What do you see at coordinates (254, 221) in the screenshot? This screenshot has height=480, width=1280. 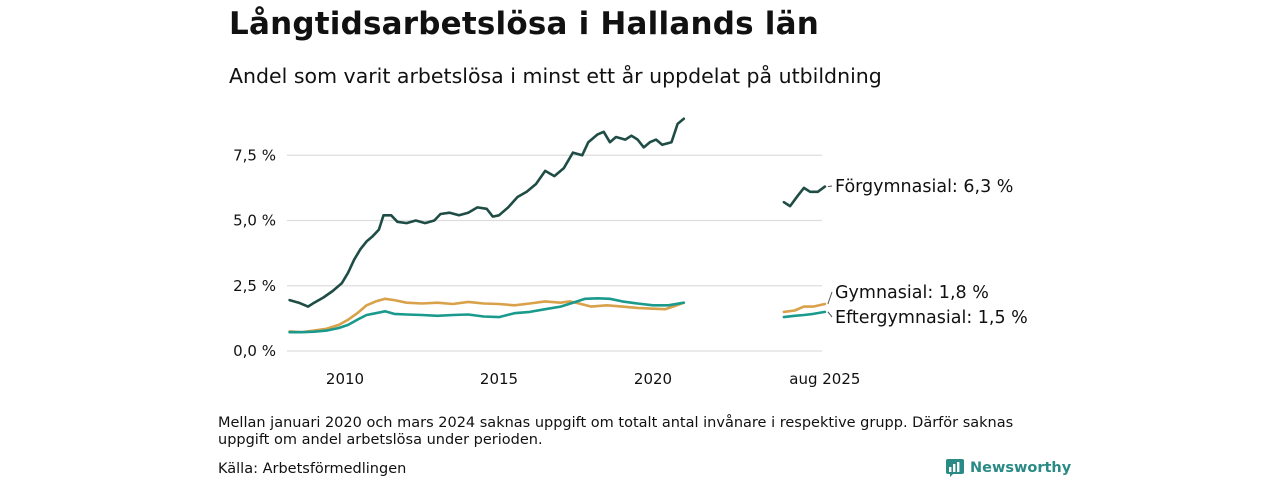 I see `y-tick-label: 5,0 %` at bounding box center [254, 221].